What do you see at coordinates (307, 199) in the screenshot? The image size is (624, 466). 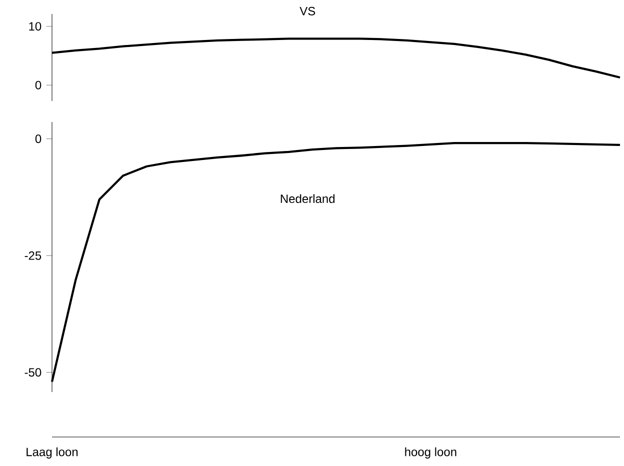 I see `text: Nederland` at bounding box center [307, 199].